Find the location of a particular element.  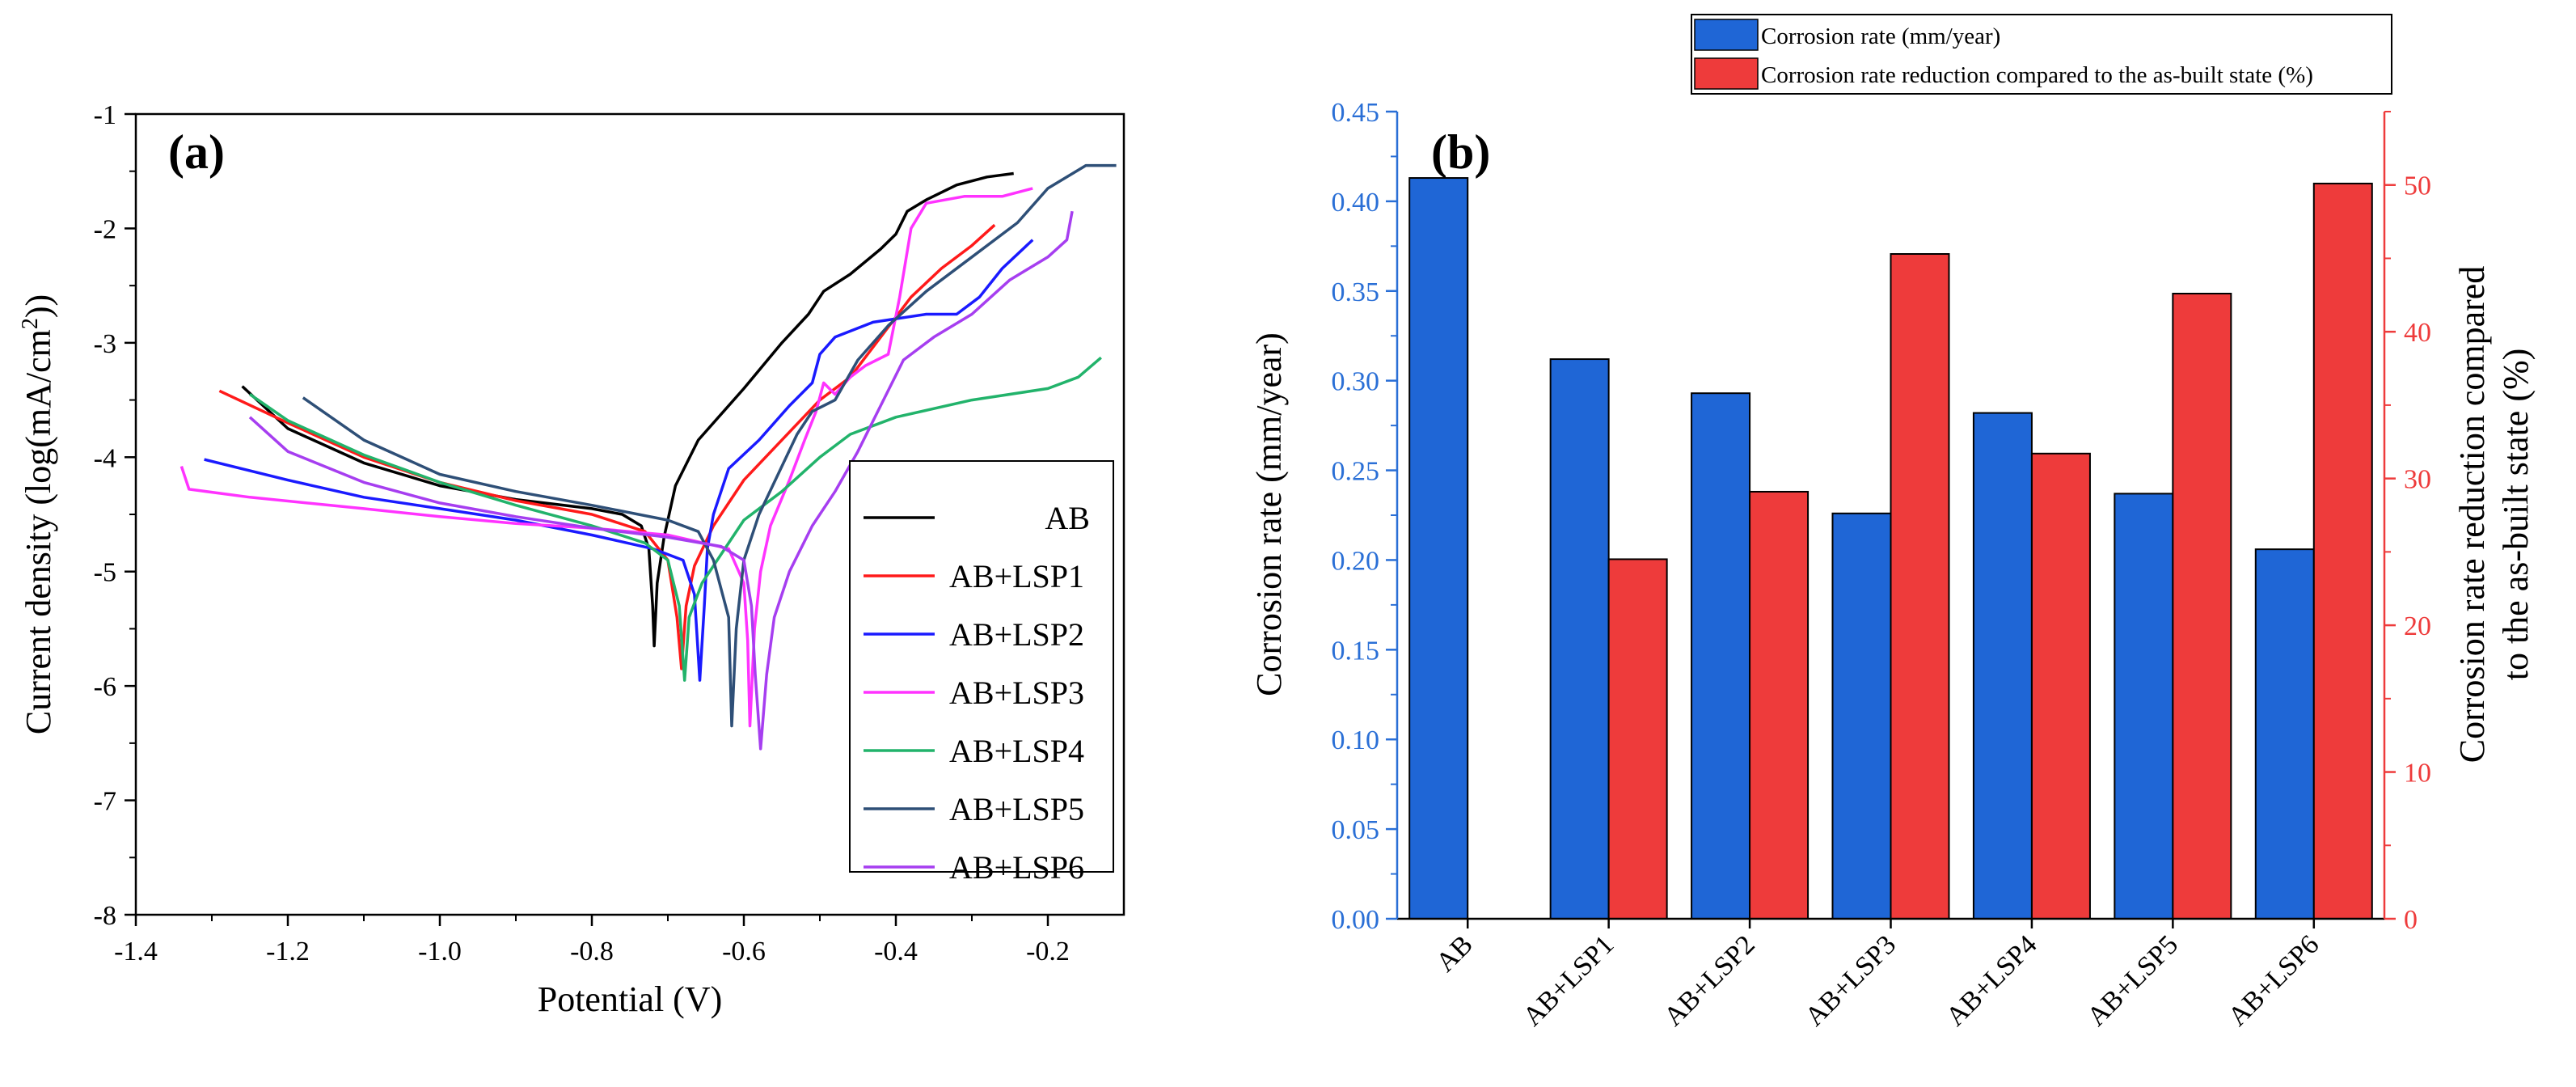

legend-label-ab-lsp2: AB+LSP2 is located at coordinates (1016, 634).